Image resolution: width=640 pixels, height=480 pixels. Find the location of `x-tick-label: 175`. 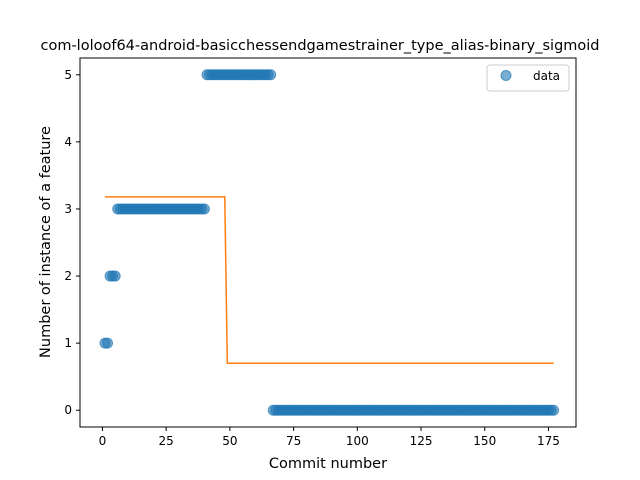

x-tick-label: 175 is located at coordinates (548, 441).